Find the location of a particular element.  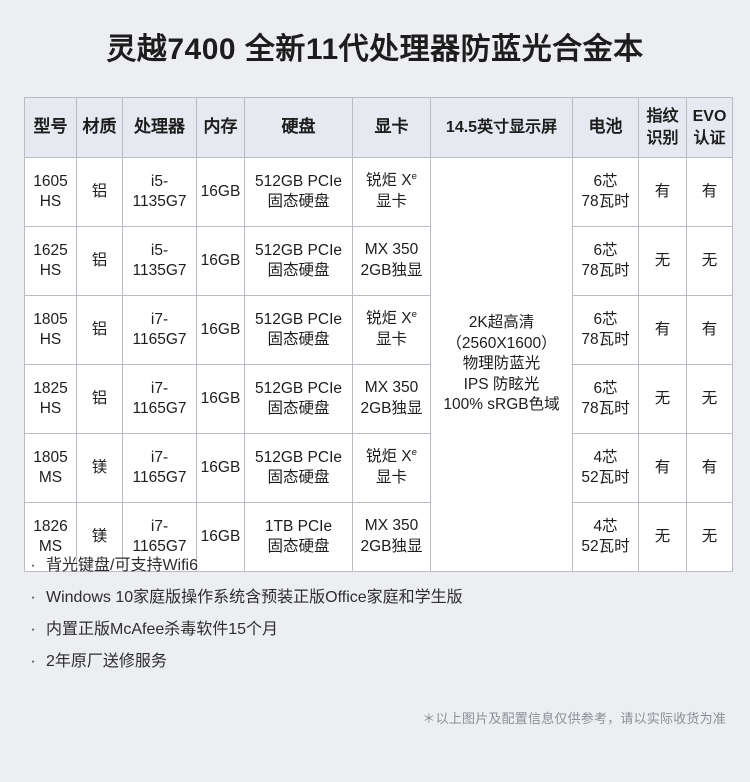

list-item: · 背光键盘/可支持Wifi6 is located at coordinates (372, 566).